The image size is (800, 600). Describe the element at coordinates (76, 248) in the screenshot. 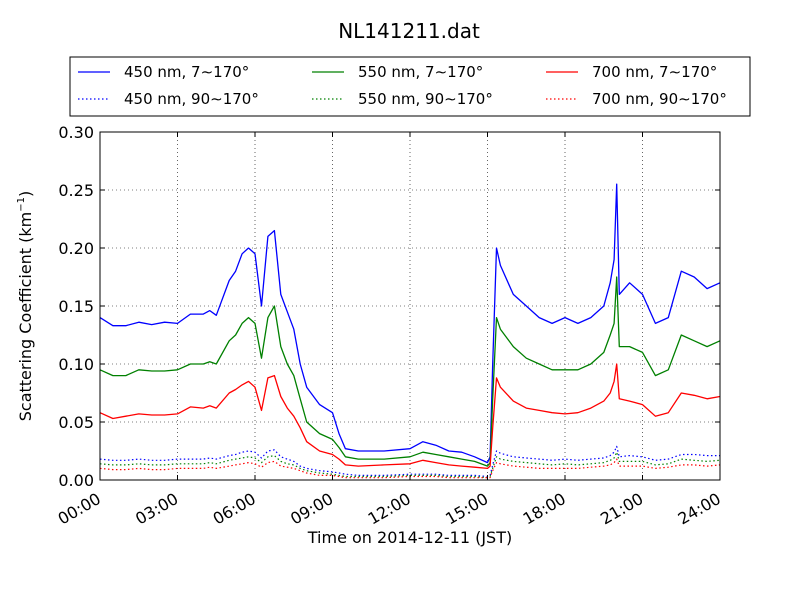

I see `y-tick-label: 0.20` at that location.